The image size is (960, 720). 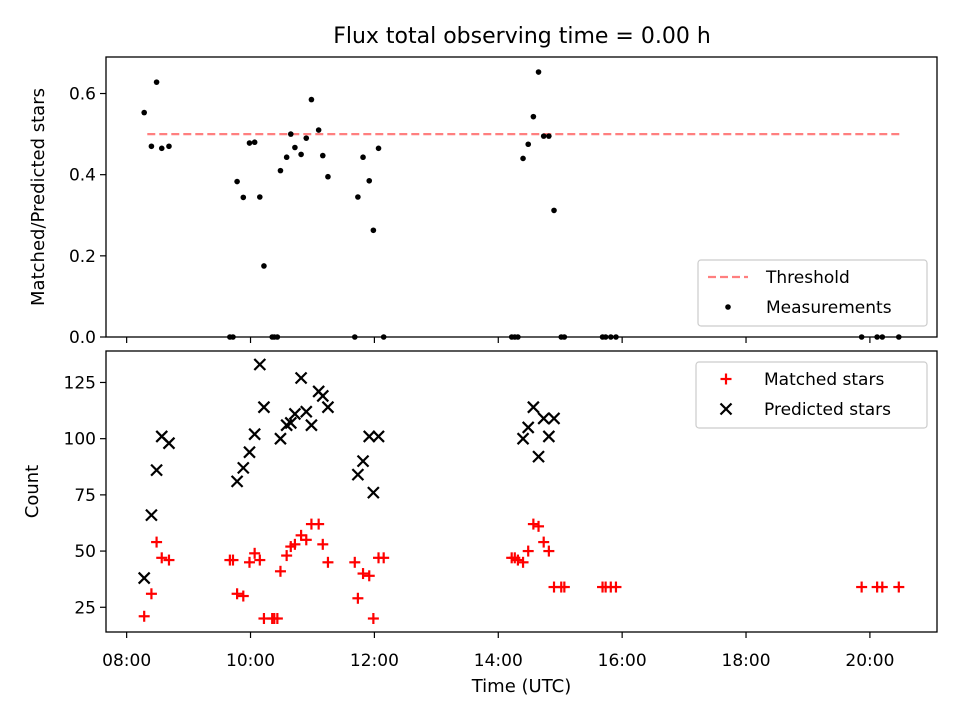 What do you see at coordinates (522, 36) in the screenshot?
I see `figure-title: Flux total observing time = 0.00 h` at bounding box center [522, 36].